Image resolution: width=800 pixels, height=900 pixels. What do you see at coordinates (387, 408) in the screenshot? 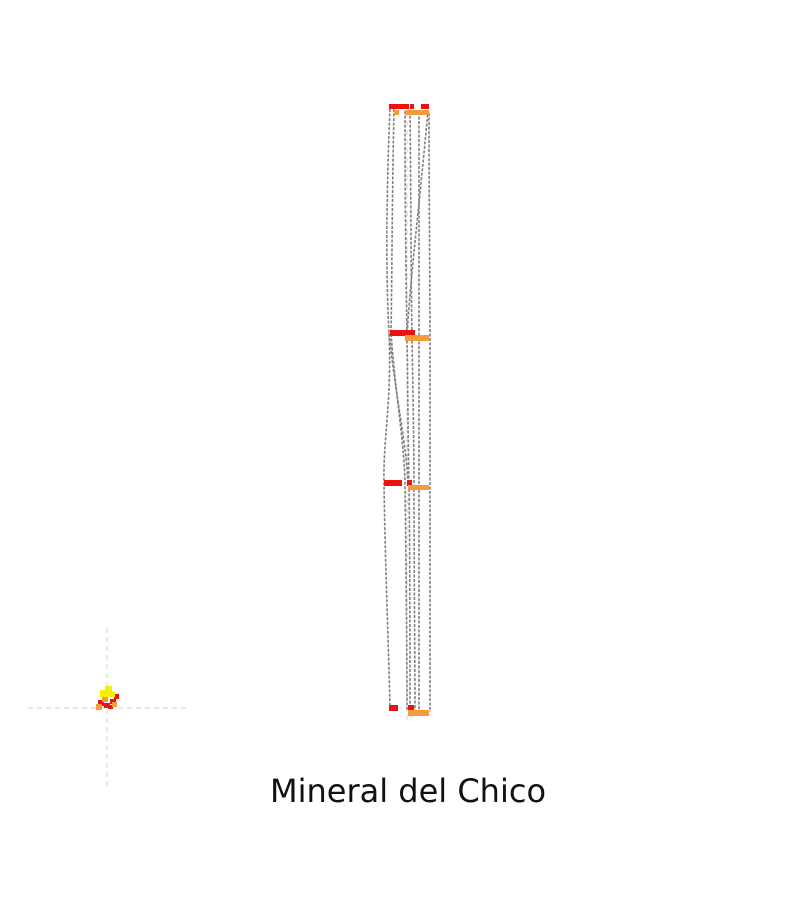
I see `connector-line-left-outer` at bounding box center [387, 408].